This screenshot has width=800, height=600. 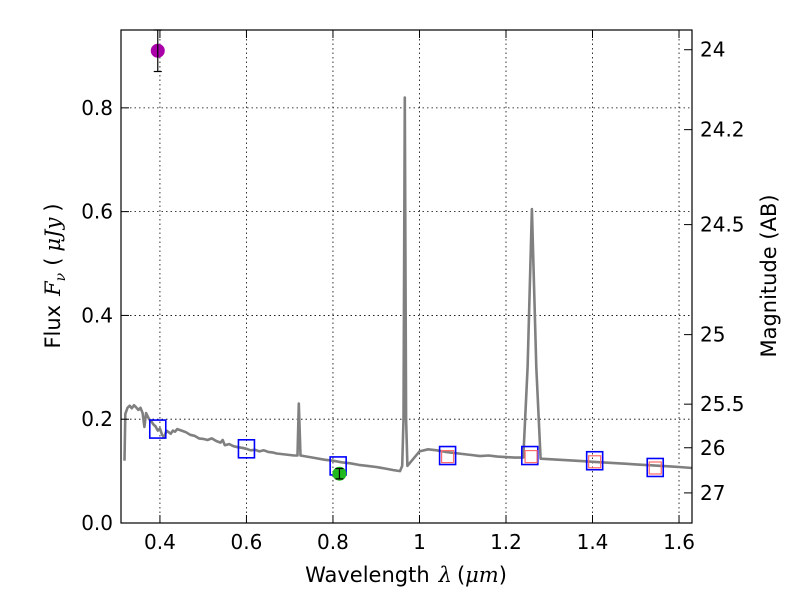 I want to click on y2-axis-label: Magnitude (AB), so click(x=769, y=275).